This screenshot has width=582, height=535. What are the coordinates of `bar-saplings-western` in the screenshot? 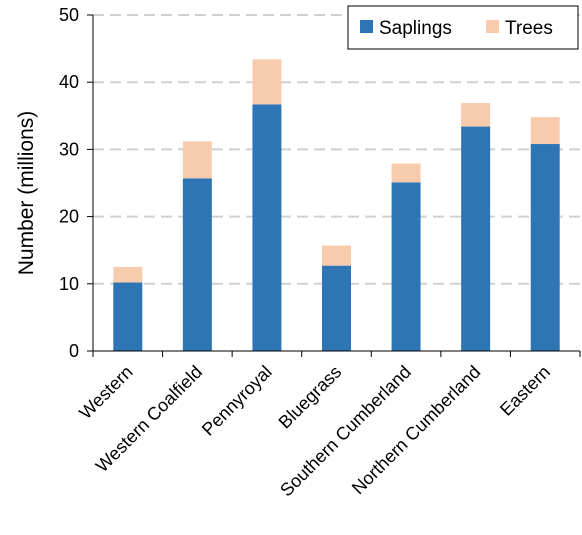 It's located at (128, 316).